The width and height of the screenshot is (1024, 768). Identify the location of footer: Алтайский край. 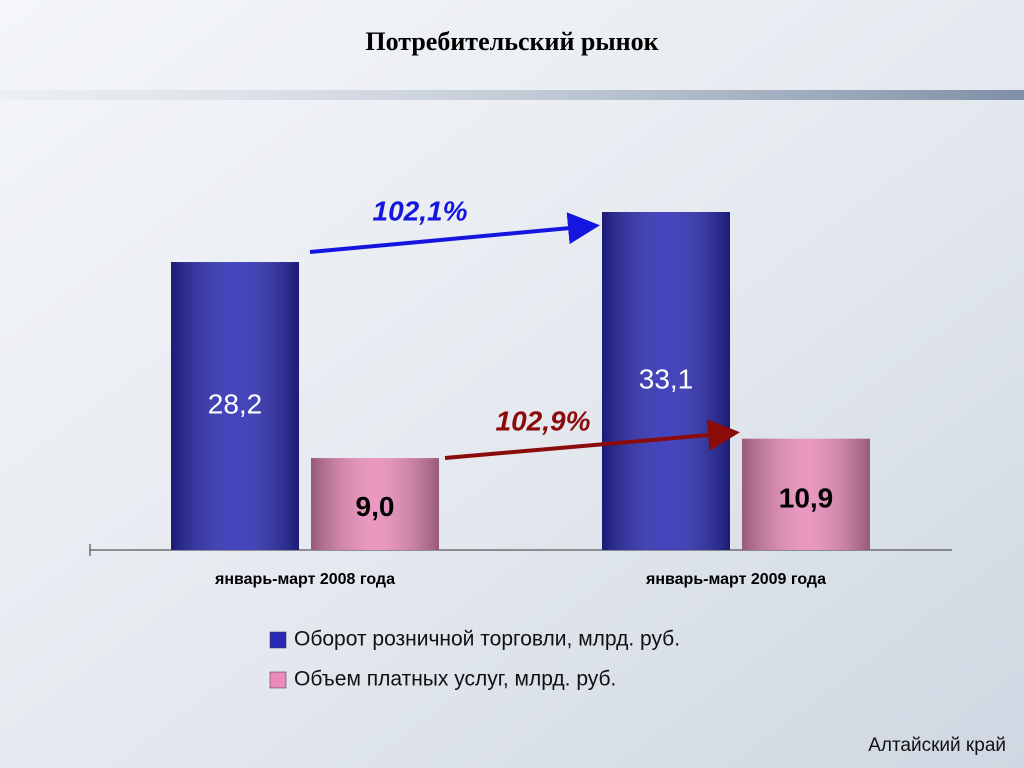
(937, 745).